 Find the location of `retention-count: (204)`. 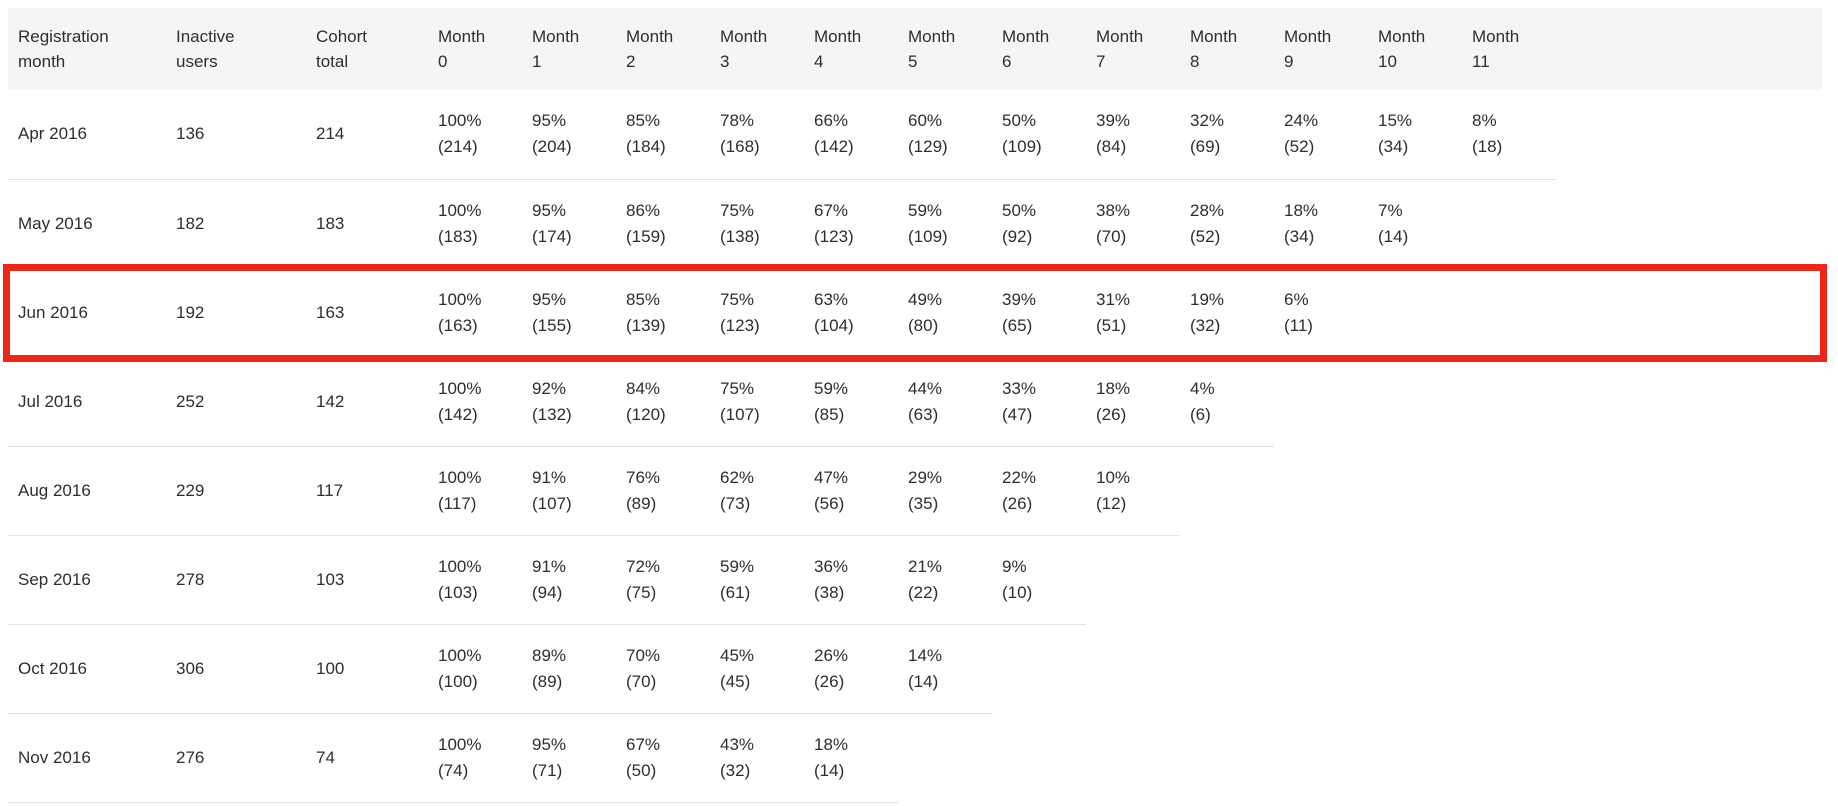

retention-count: (204) is located at coordinates (552, 147).